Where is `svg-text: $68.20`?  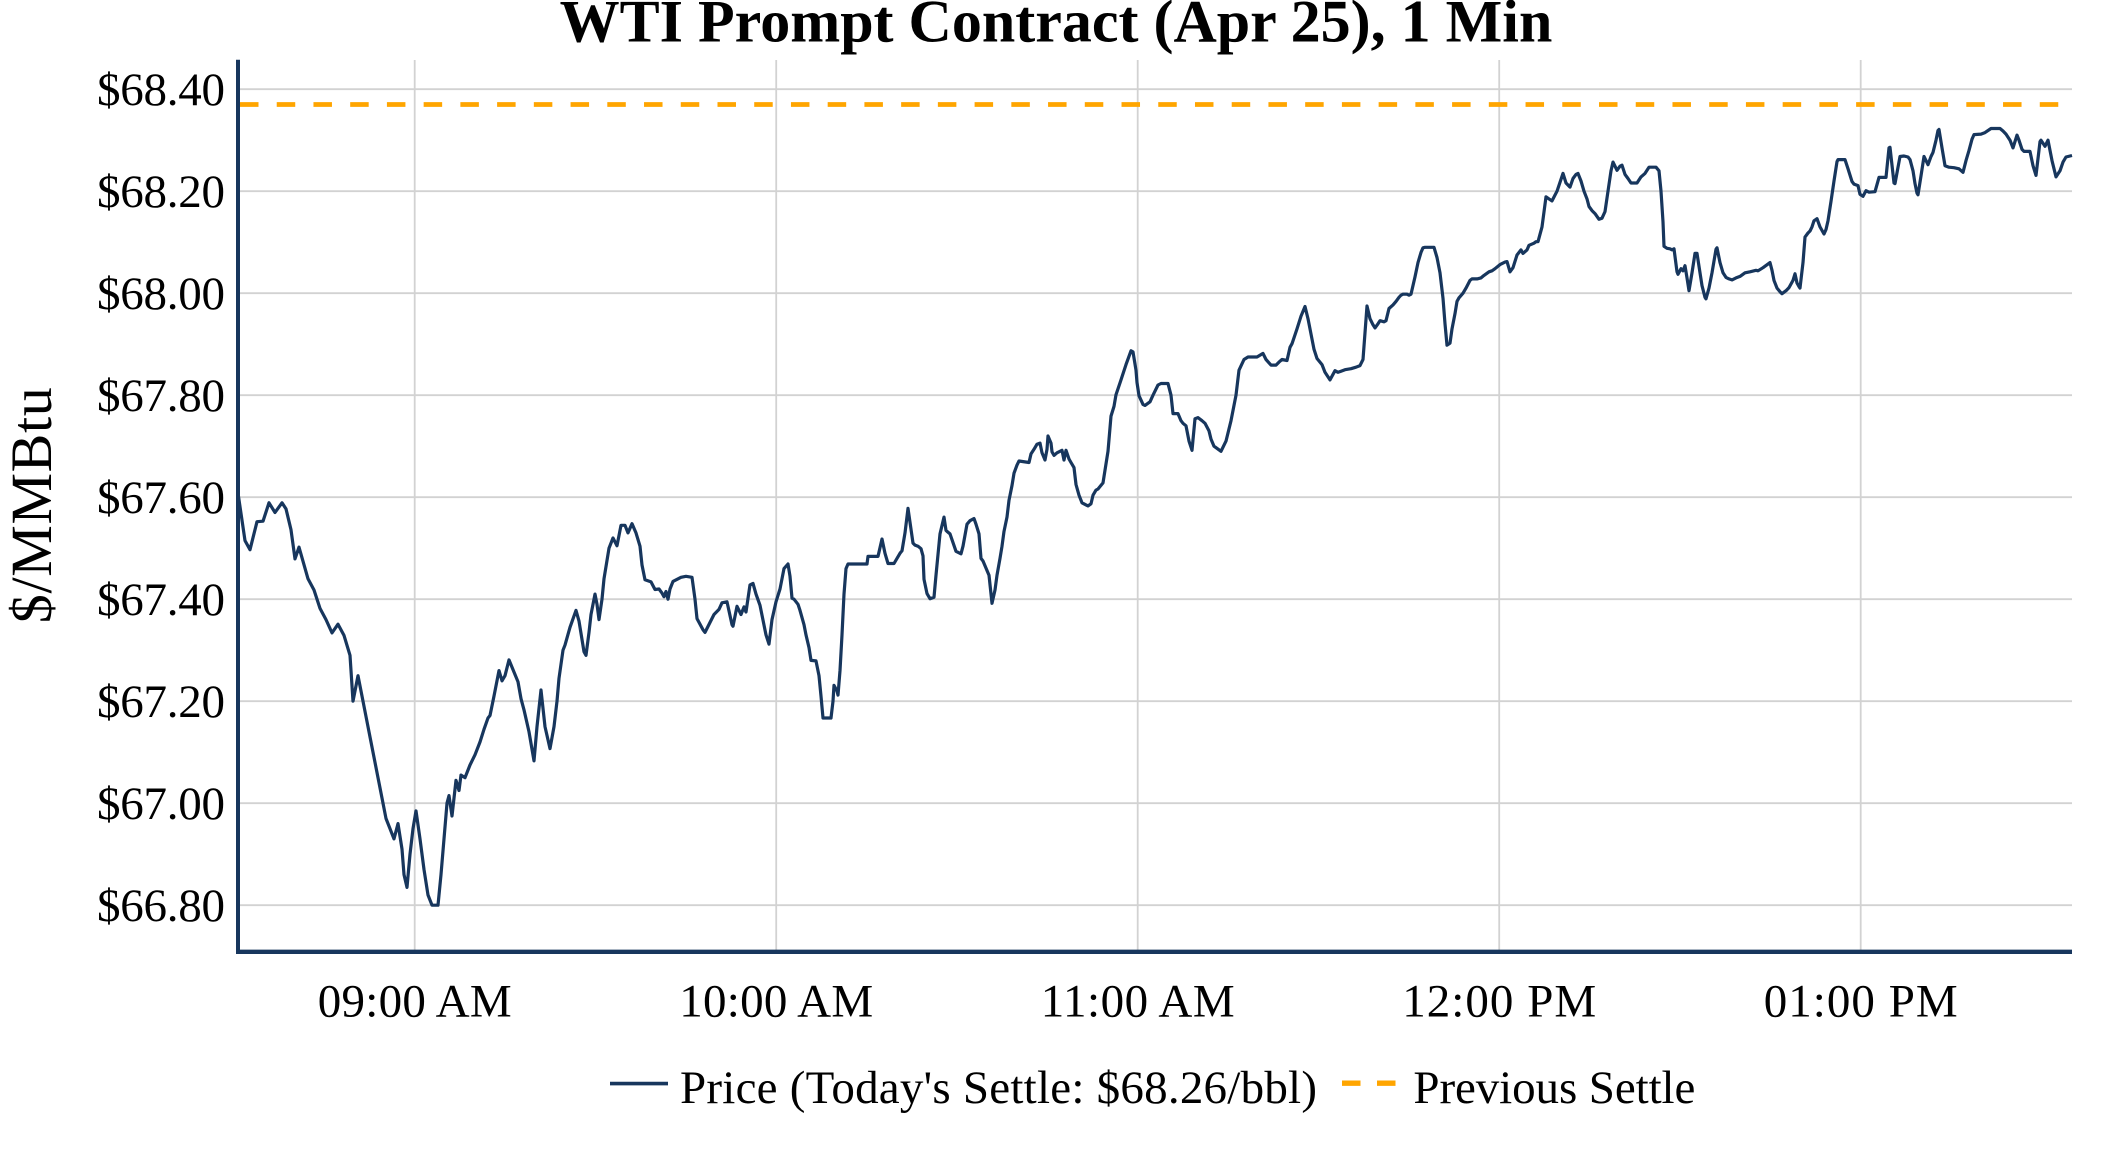
svg-text: $68.20 is located at coordinates (161, 192).